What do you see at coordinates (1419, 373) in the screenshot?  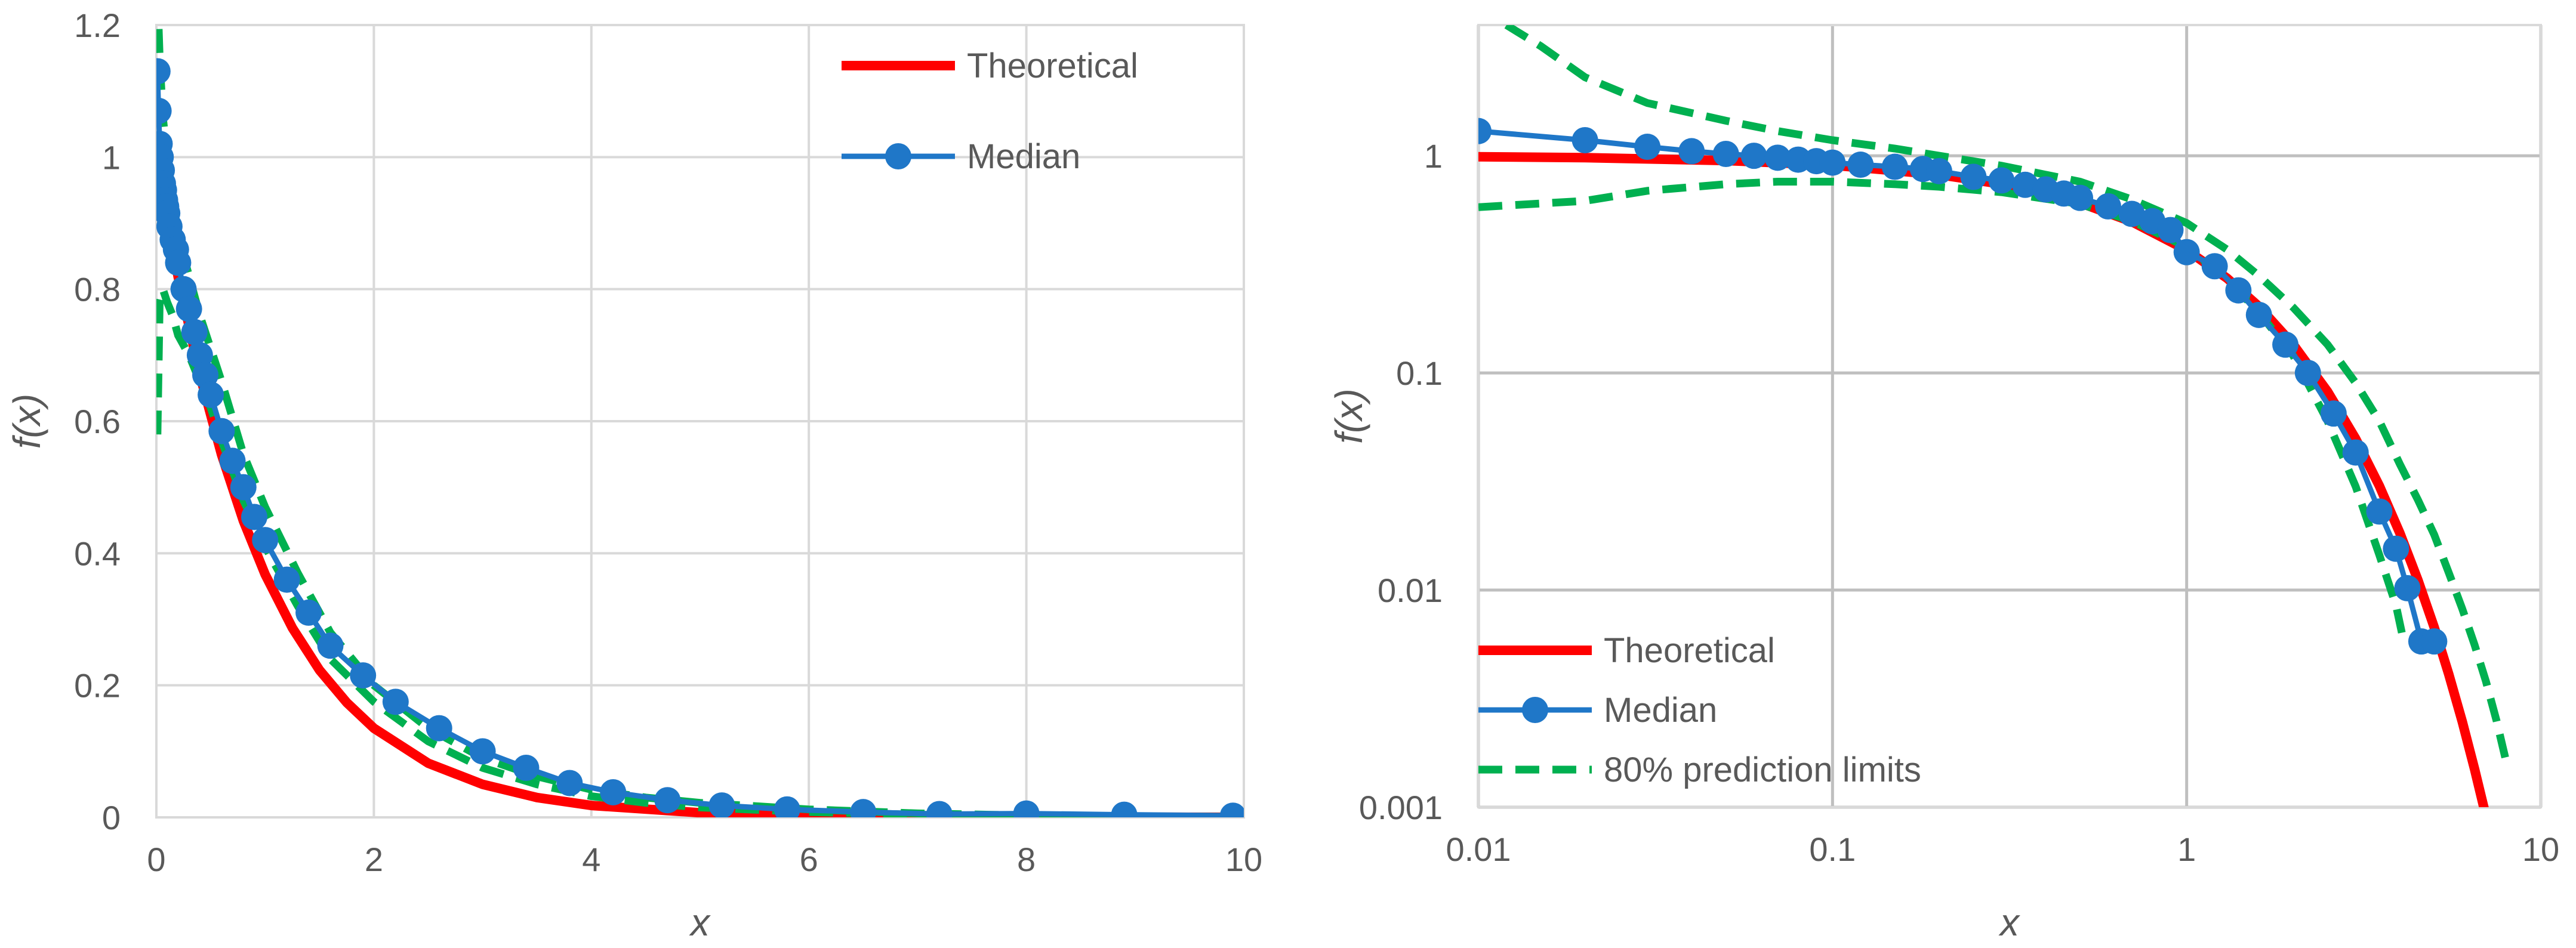 I see `y-tick-label: 0.1` at bounding box center [1419, 373].